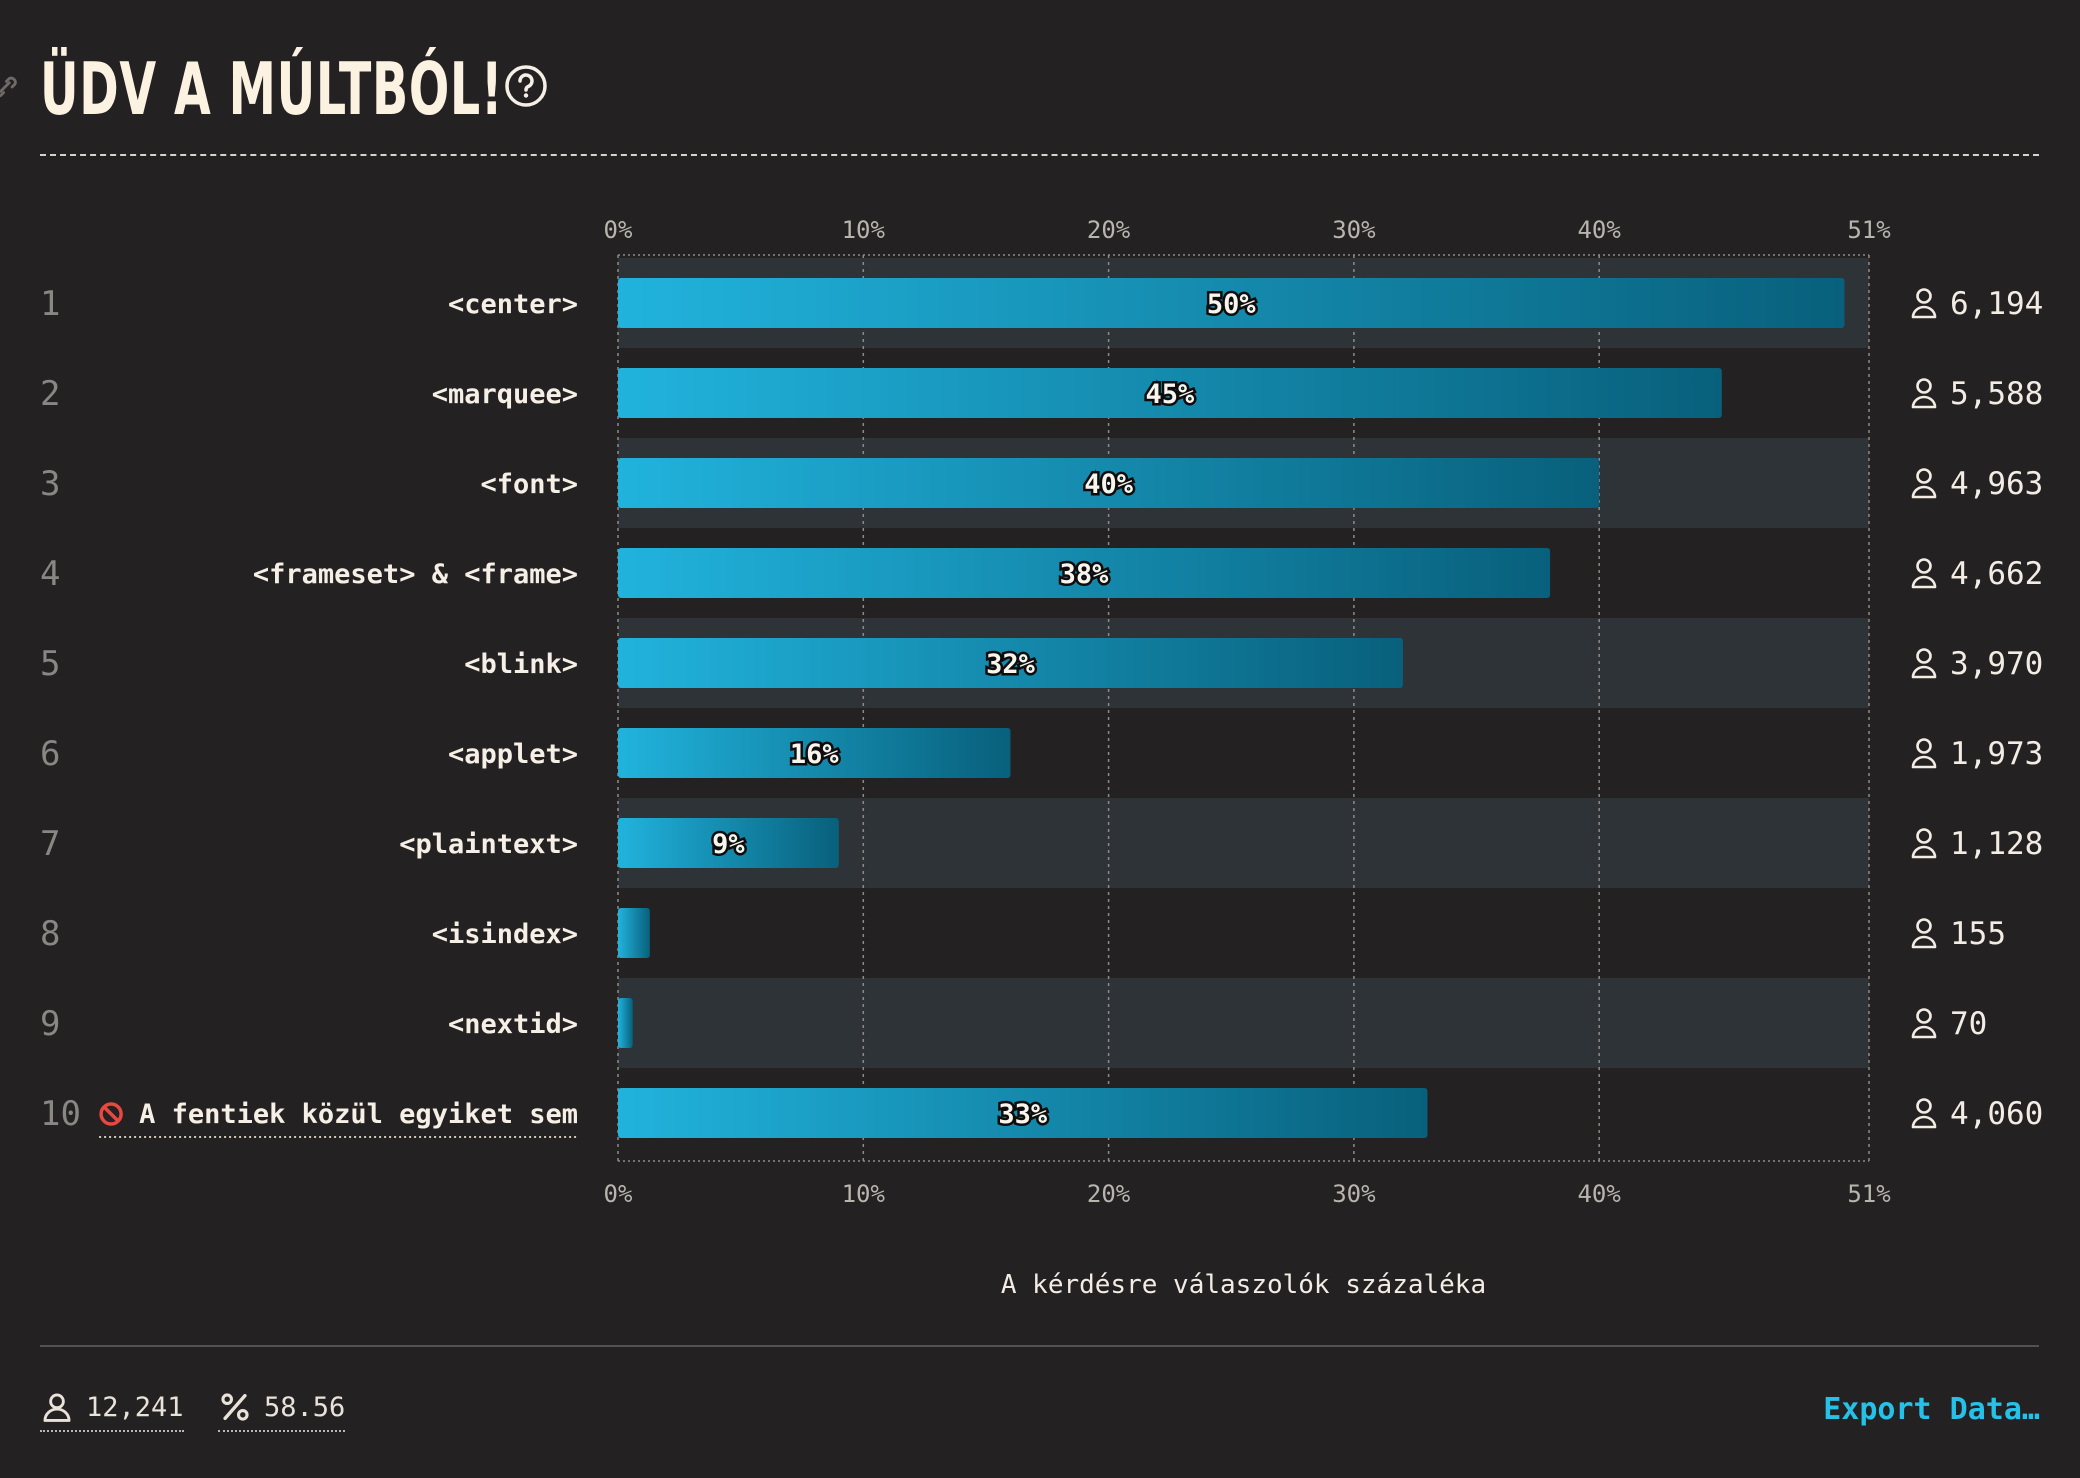  I want to click on respondent-count: 1,973, so click(1996, 754).